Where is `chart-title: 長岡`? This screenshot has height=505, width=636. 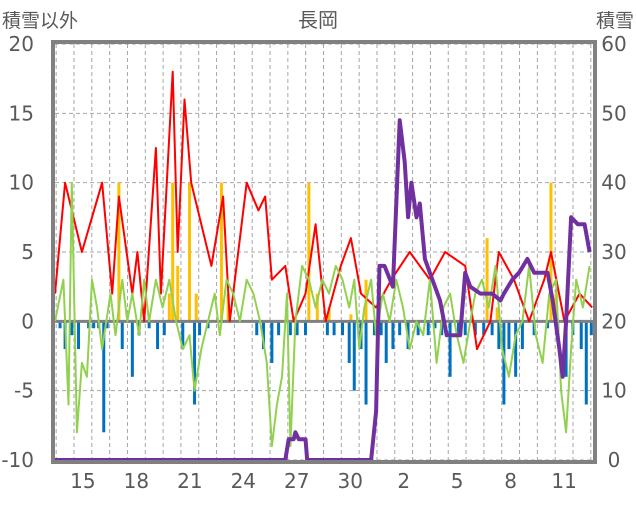
chart-title: 長岡 is located at coordinates (318, 20).